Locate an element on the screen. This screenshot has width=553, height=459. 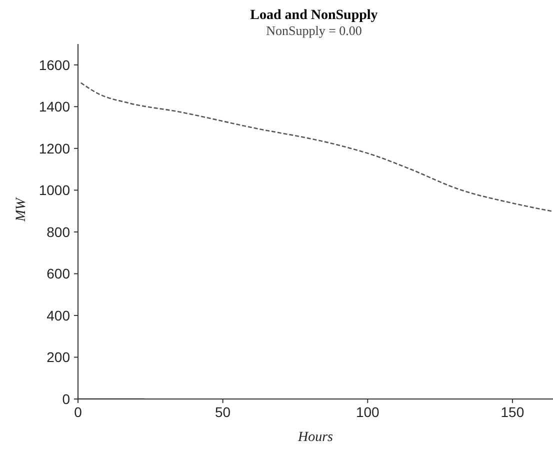
chart-title: Load and NonSupply is located at coordinates (314, 15).